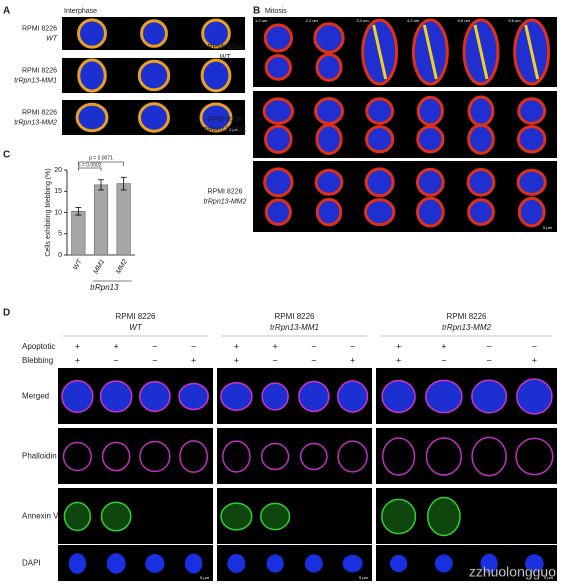 The height and width of the screenshot is (587, 562). I want to click on bar, so click(78, 233).